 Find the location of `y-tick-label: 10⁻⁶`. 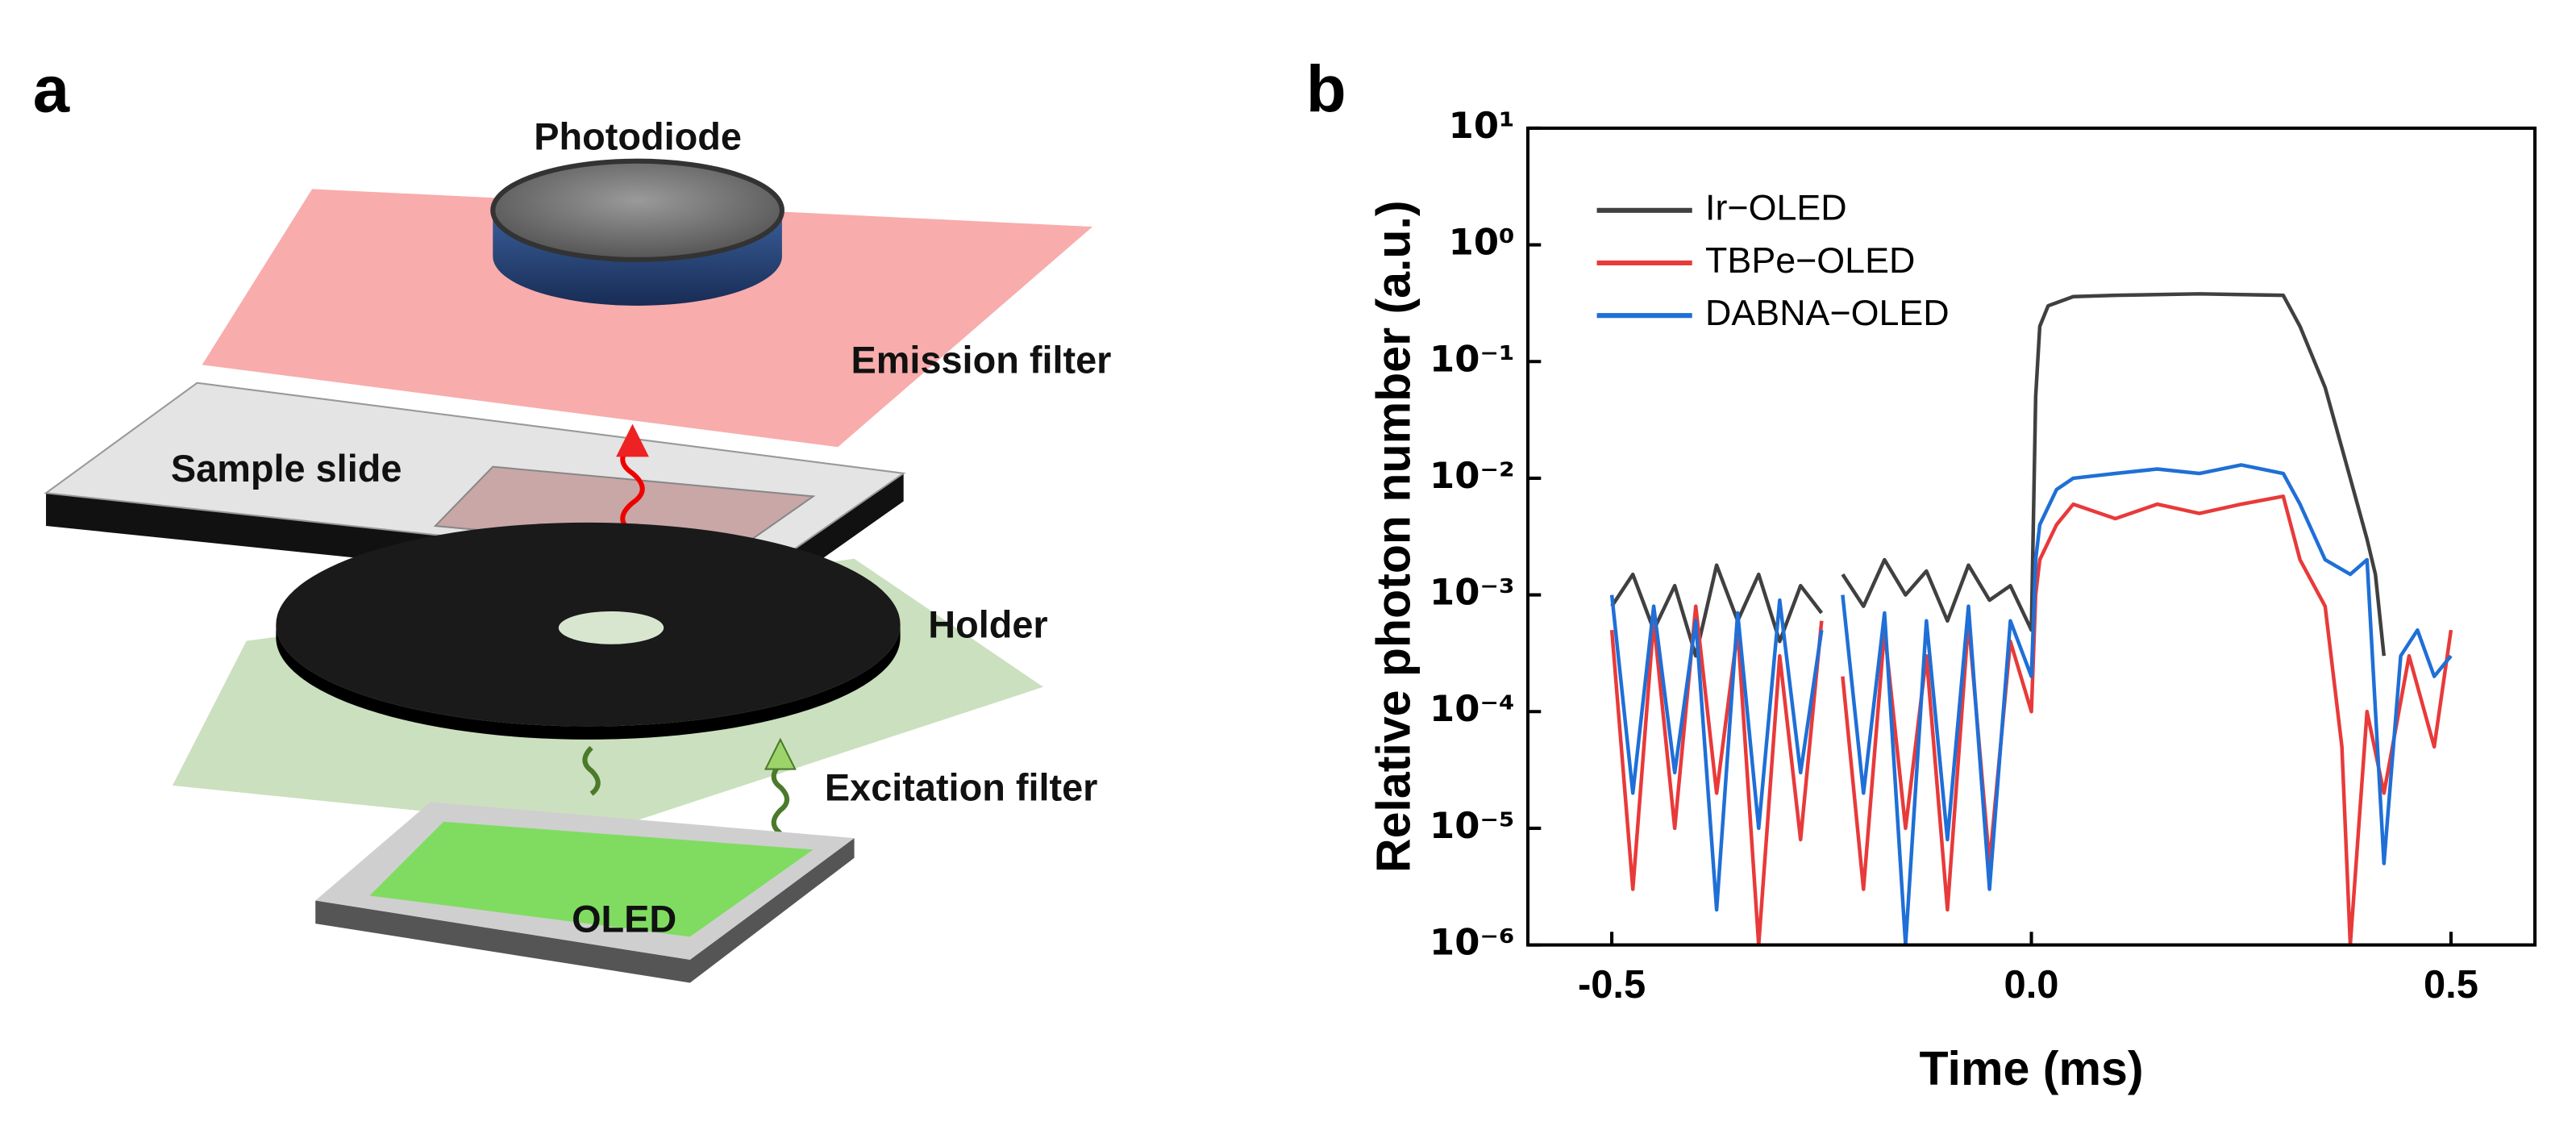

y-tick-label: 10⁻⁶ is located at coordinates (1472, 942).